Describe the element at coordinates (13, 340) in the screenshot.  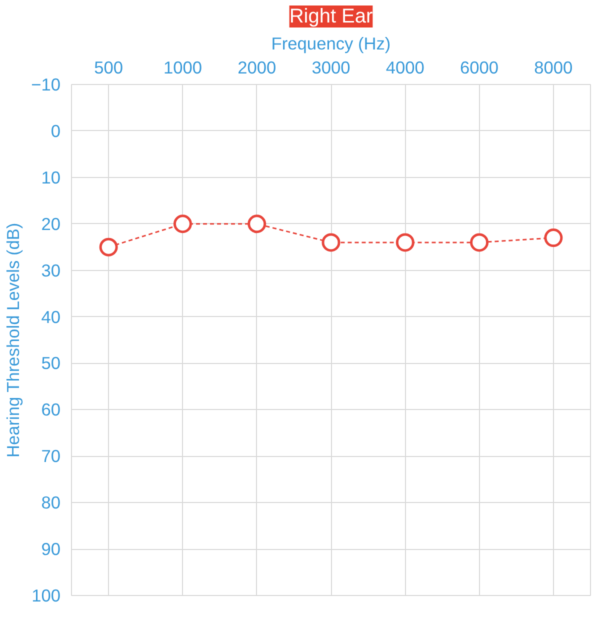
I see `y-axis-title: Hearing Threshold Levels (dB)` at that location.